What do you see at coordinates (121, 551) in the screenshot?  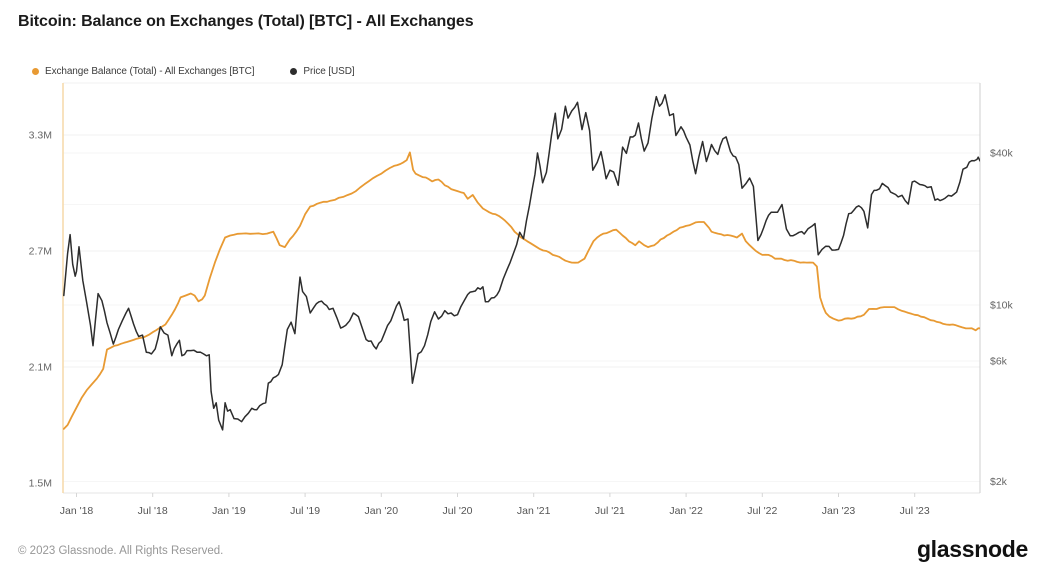 I see `footer-copyright: © 2023 Glassnode. All Rights Reserved.` at bounding box center [121, 551].